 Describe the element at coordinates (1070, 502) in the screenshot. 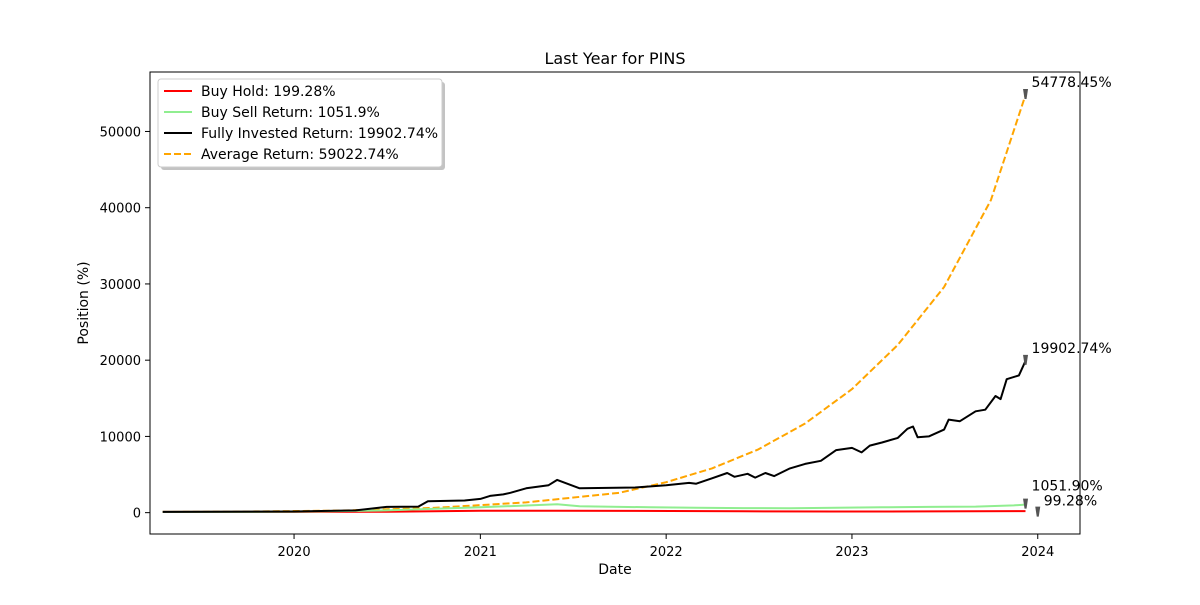

I see `annotation-label: 99.28%` at that location.